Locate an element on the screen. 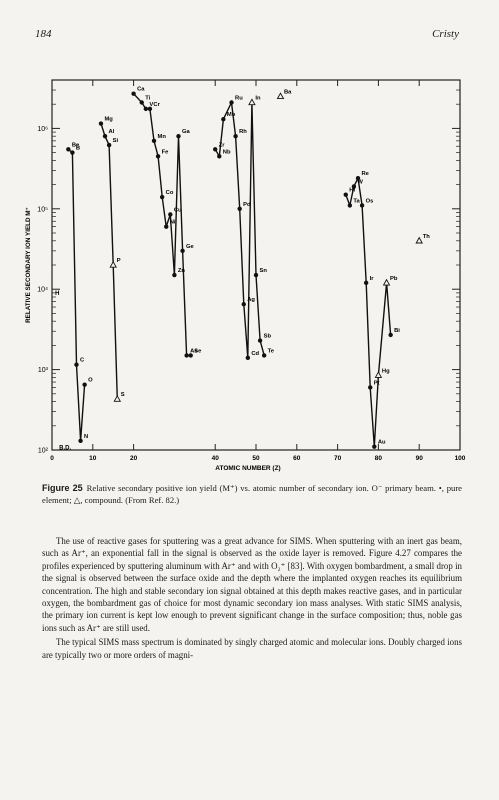 This screenshot has width=499, height=800. x-tick-label: 90 is located at coordinates (420, 458).